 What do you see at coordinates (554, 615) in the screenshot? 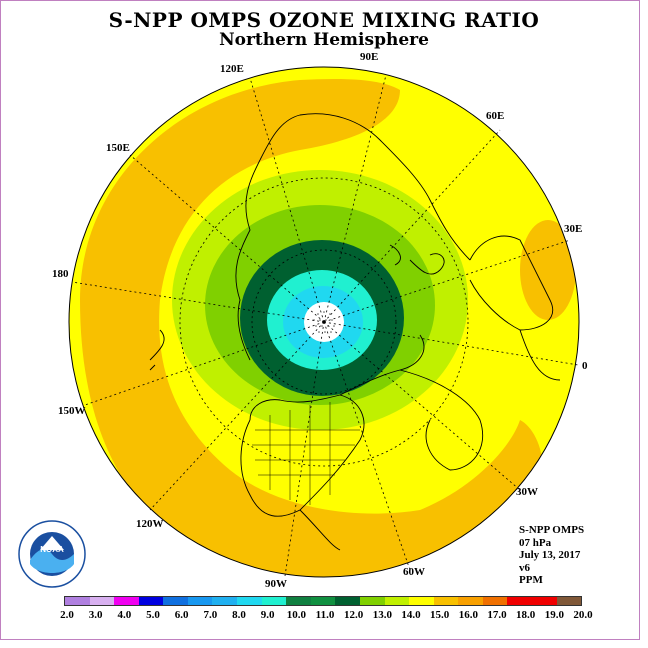
I see `colorbar-tick-label: 19.0` at bounding box center [554, 615].